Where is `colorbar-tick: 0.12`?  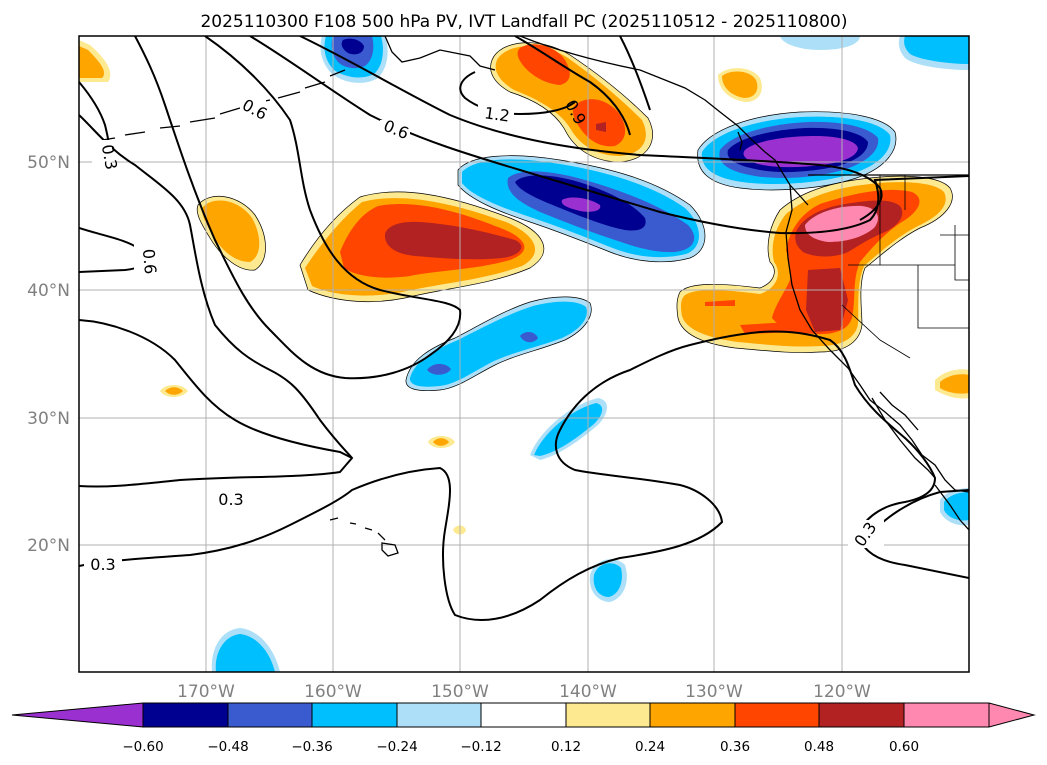
colorbar-tick: 0.12 is located at coordinates (566, 747).